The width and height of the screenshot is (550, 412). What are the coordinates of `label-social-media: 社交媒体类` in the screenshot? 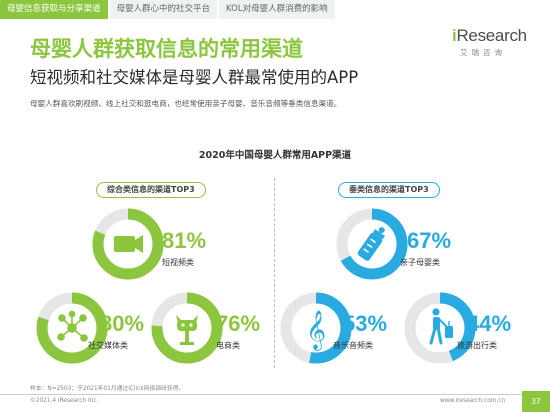 It's located at (108, 345).